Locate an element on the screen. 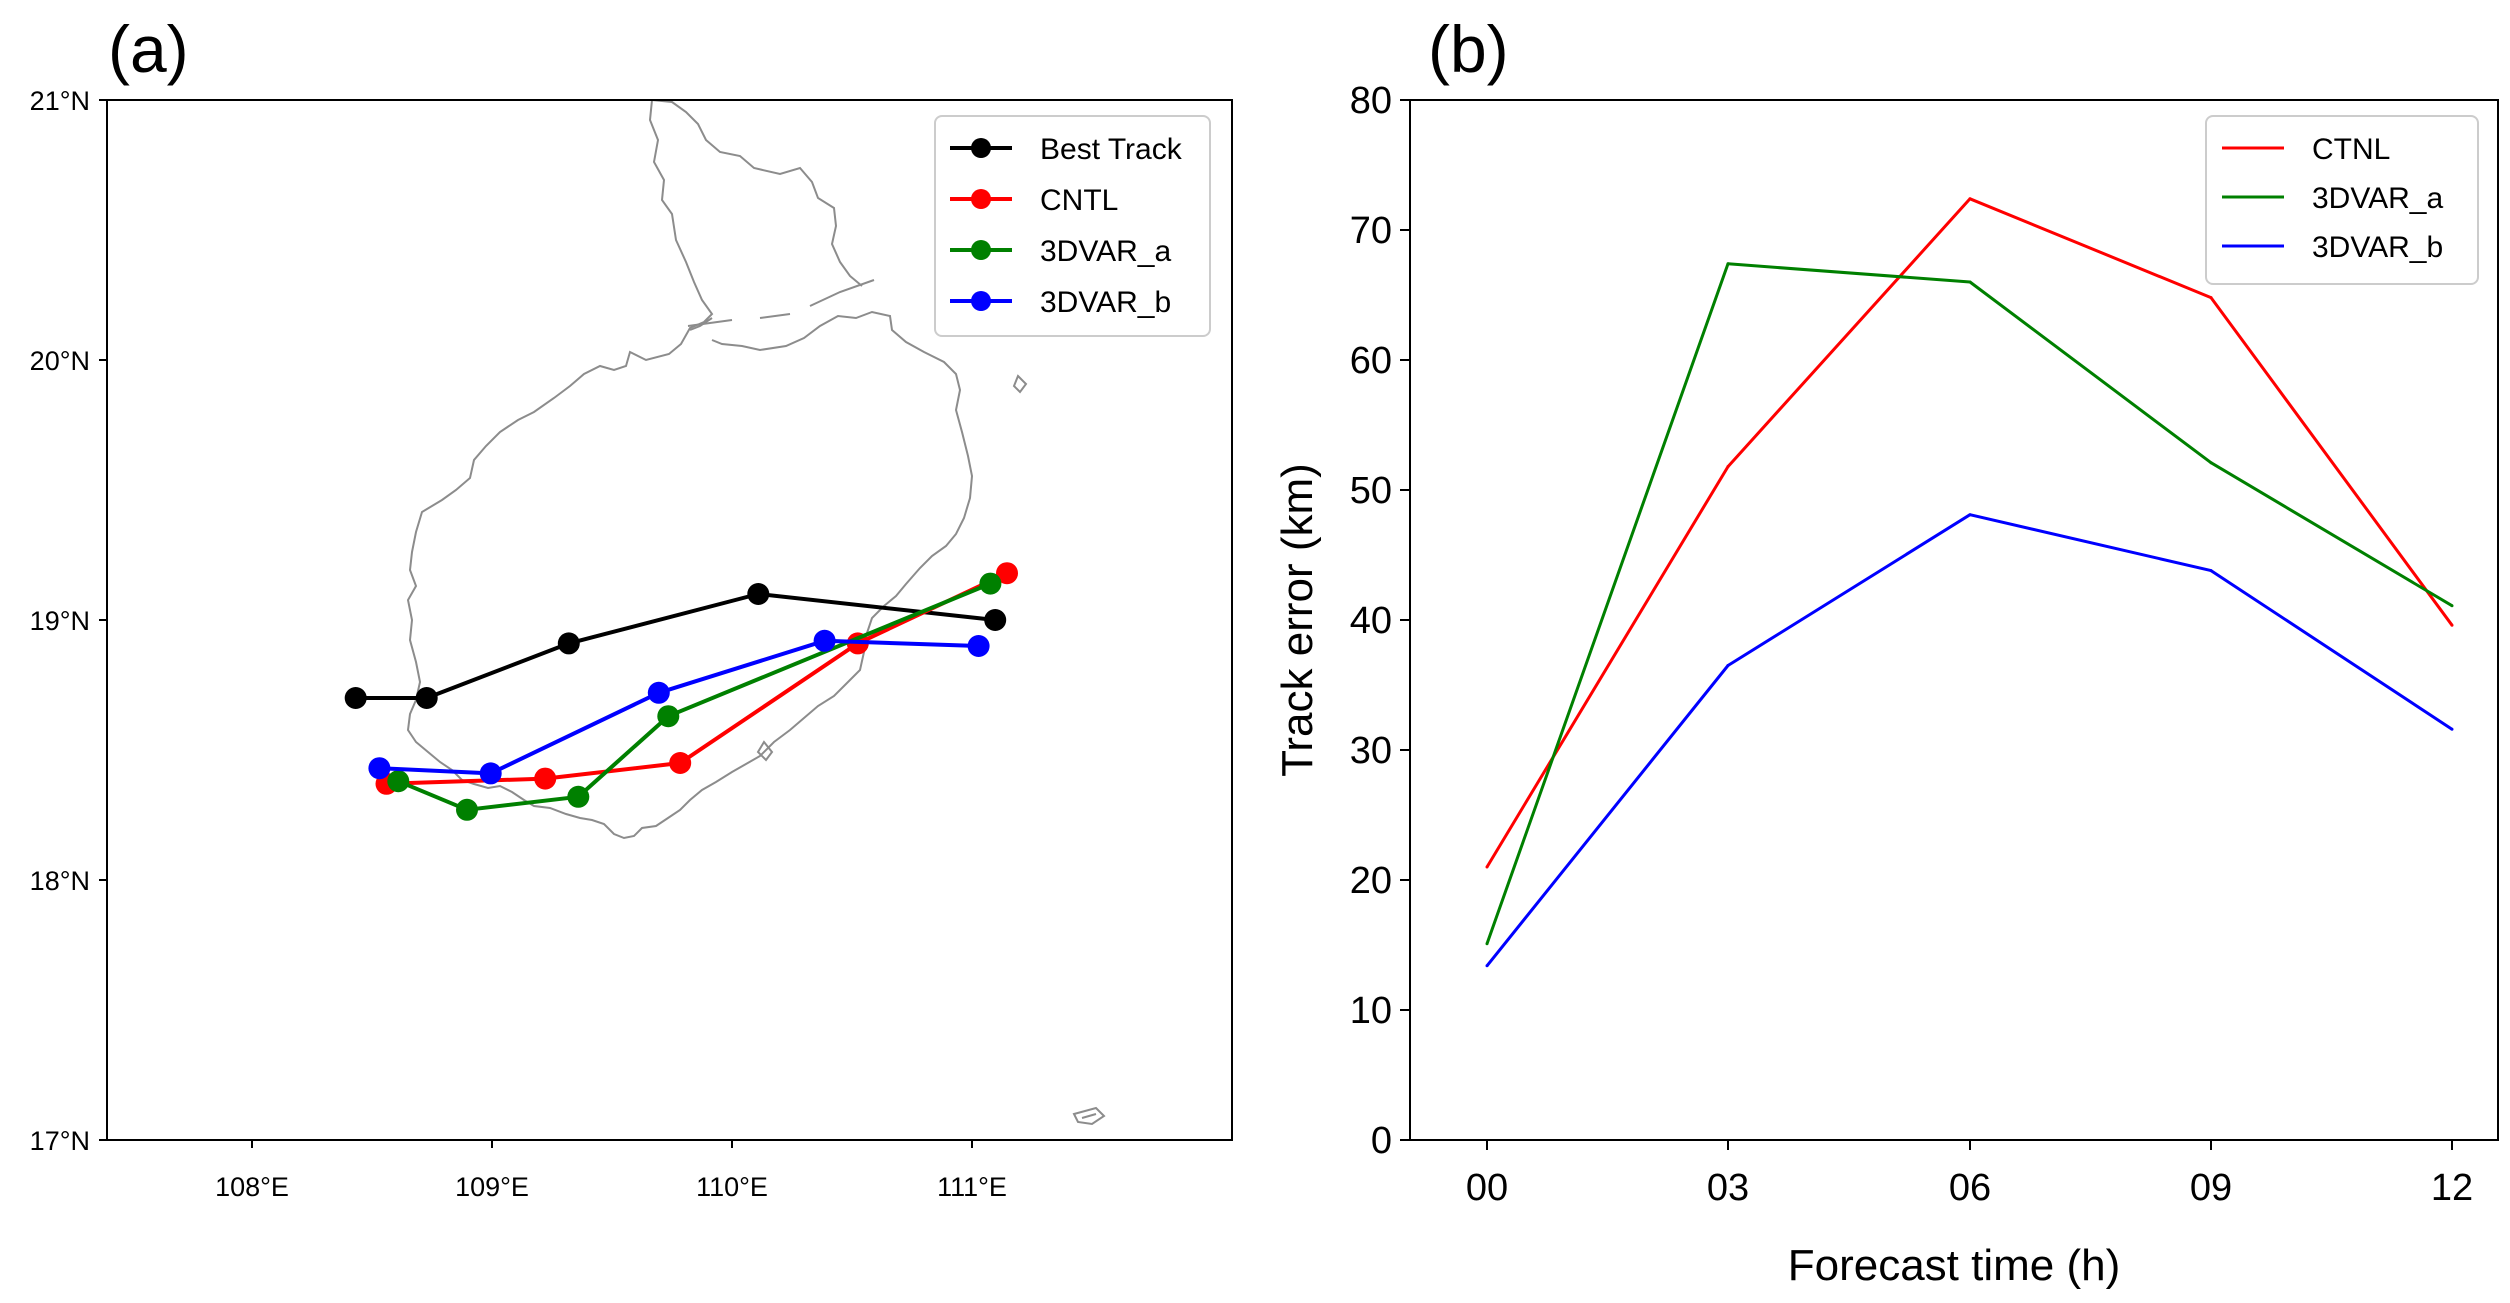 This screenshot has height=1303, width=2510. error-line-3dvar-b is located at coordinates (1969, 740).